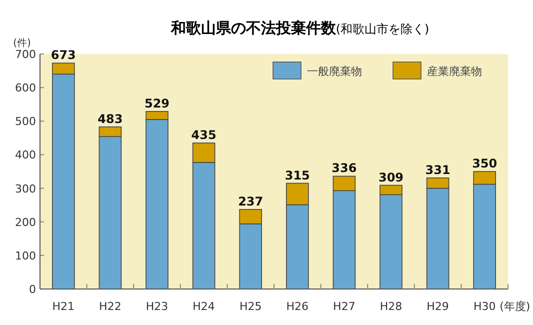 The image size is (533, 325). I want to click on legend-label: 産業廃棄物, so click(454, 71).